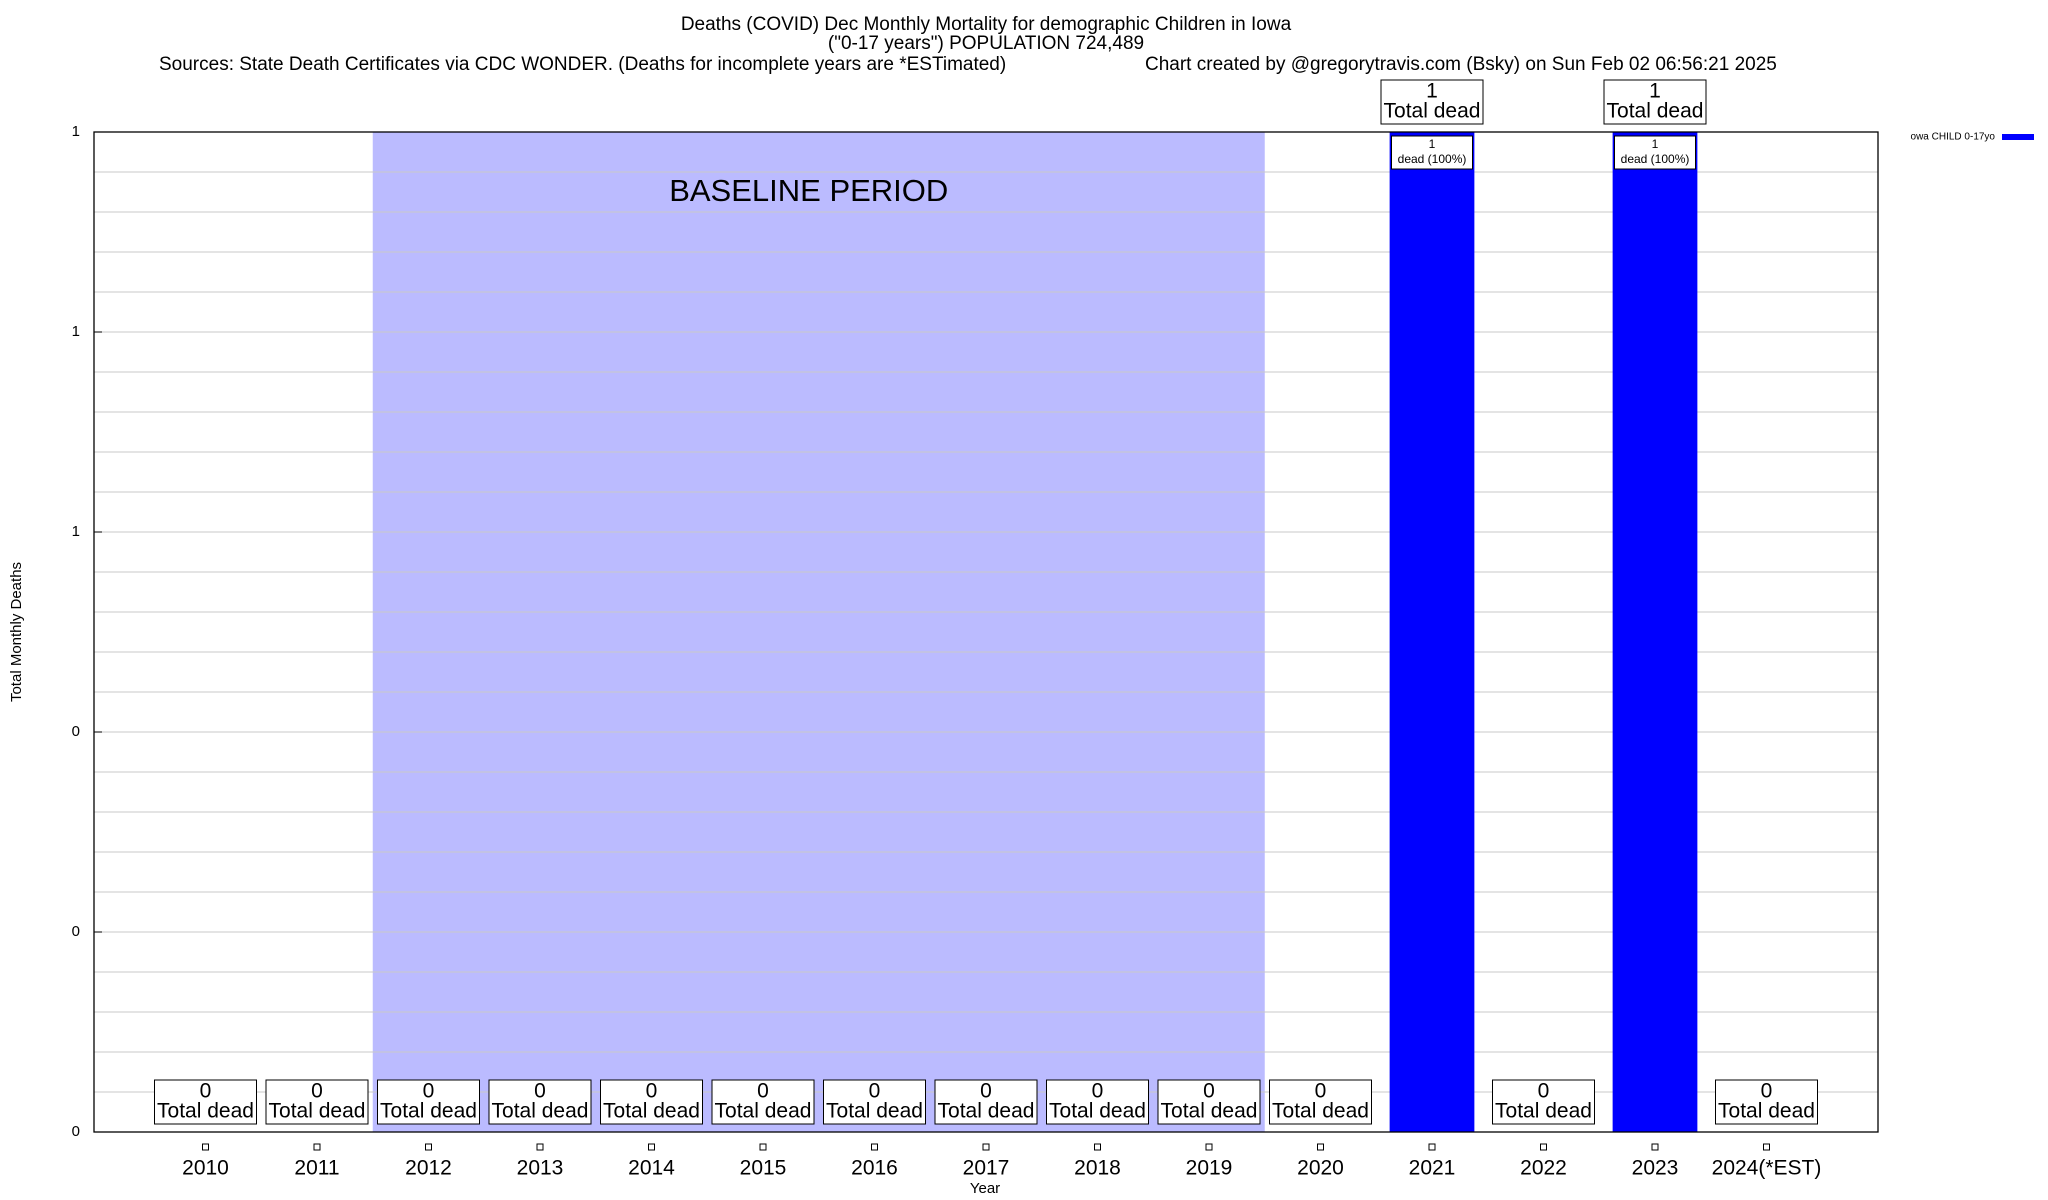 This screenshot has height=1200, width=2048. I want to click on x-tick-label: 2018, so click(1097, 1168).